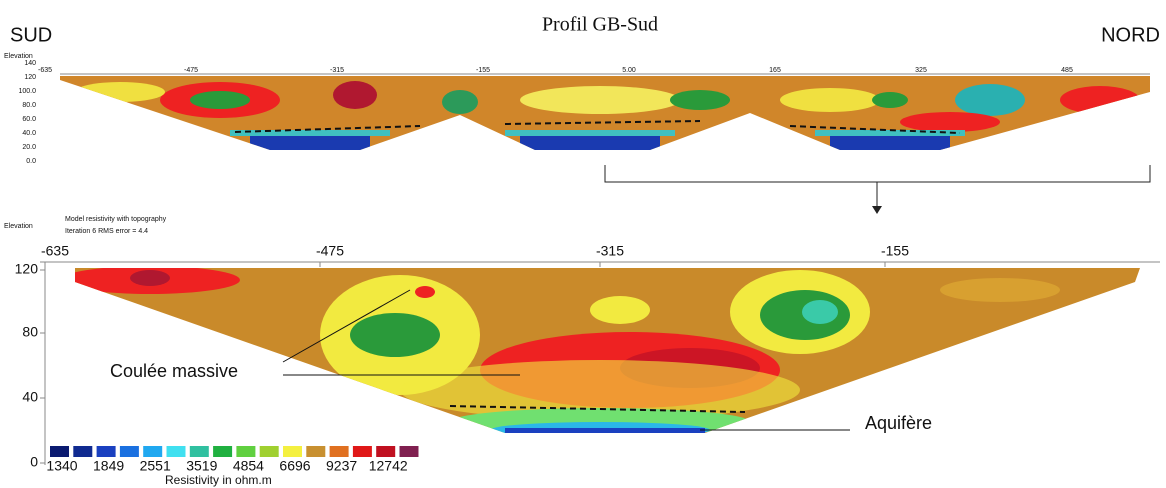 The image size is (1166, 488). What do you see at coordinates (27, 91) in the screenshot?
I see `overview-y-tick: 100.0` at bounding box center [27, 91].